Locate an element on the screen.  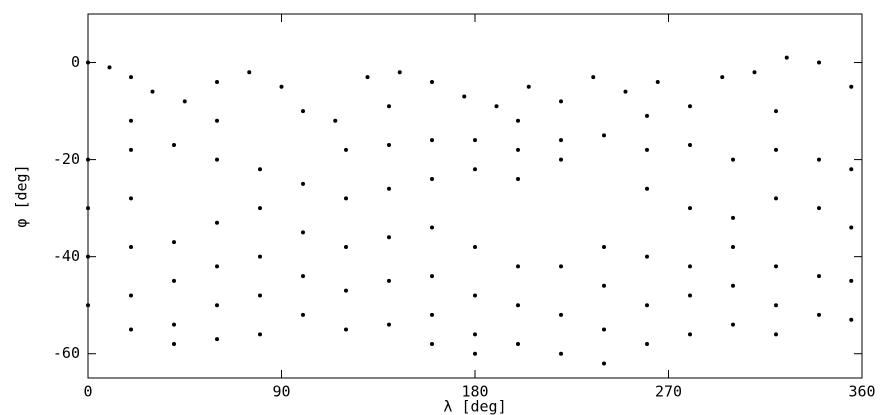
y-axis-label: φ [deg] is located at coordinates (22, 195).